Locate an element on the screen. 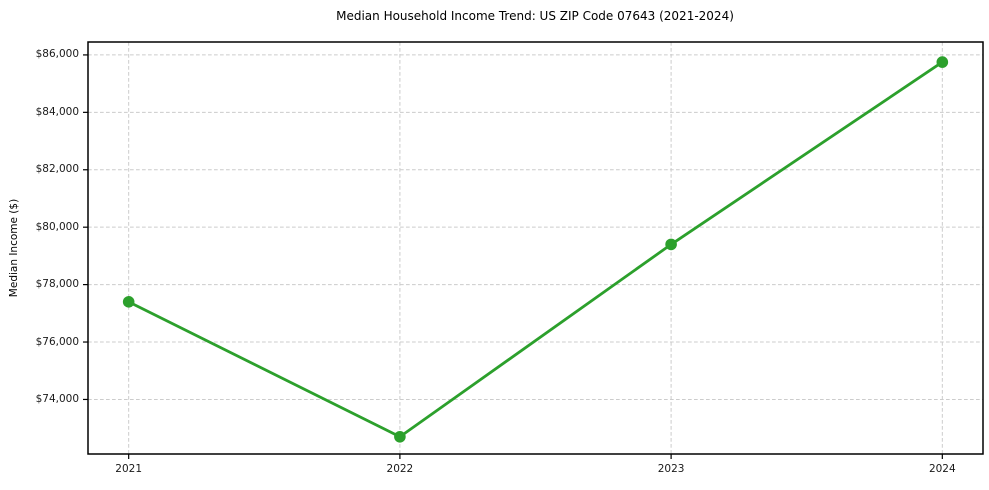  x-tick-label: 2024 is located at coordinates (942, 469).